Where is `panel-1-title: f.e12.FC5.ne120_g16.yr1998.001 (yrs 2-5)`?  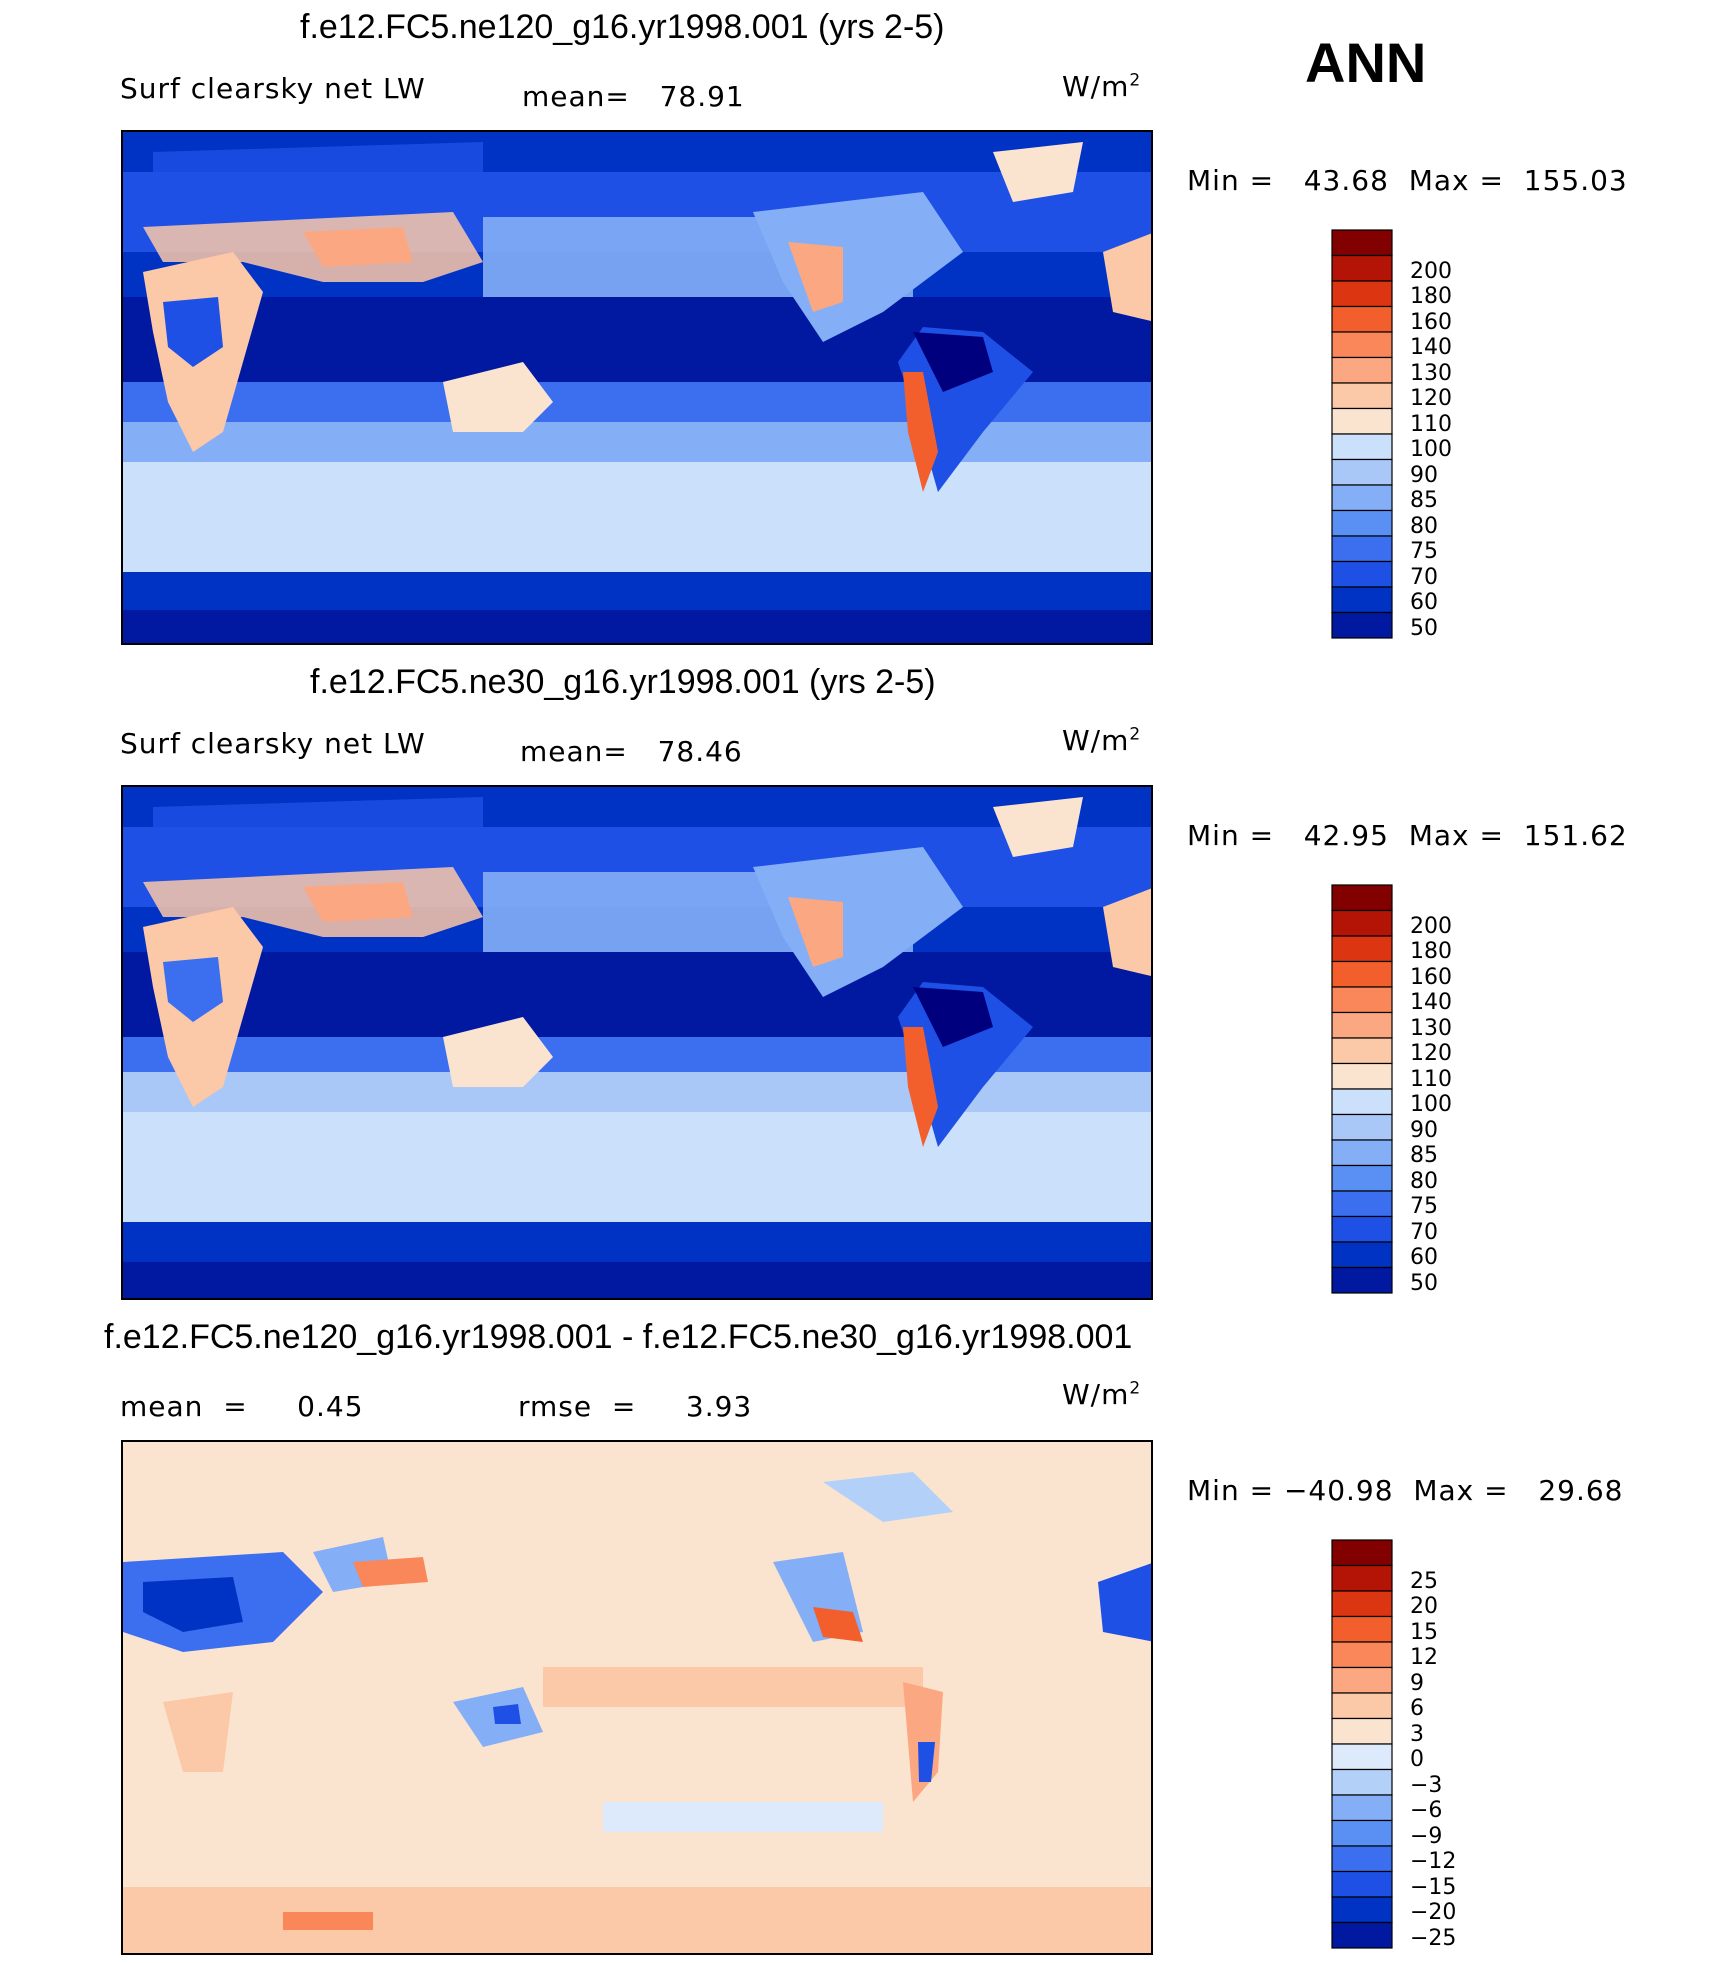 panel-1-title: f.e12.FC5.ne120_g16.yr1998.001 (yrs 2-5) is located at coordinates (622, 27).